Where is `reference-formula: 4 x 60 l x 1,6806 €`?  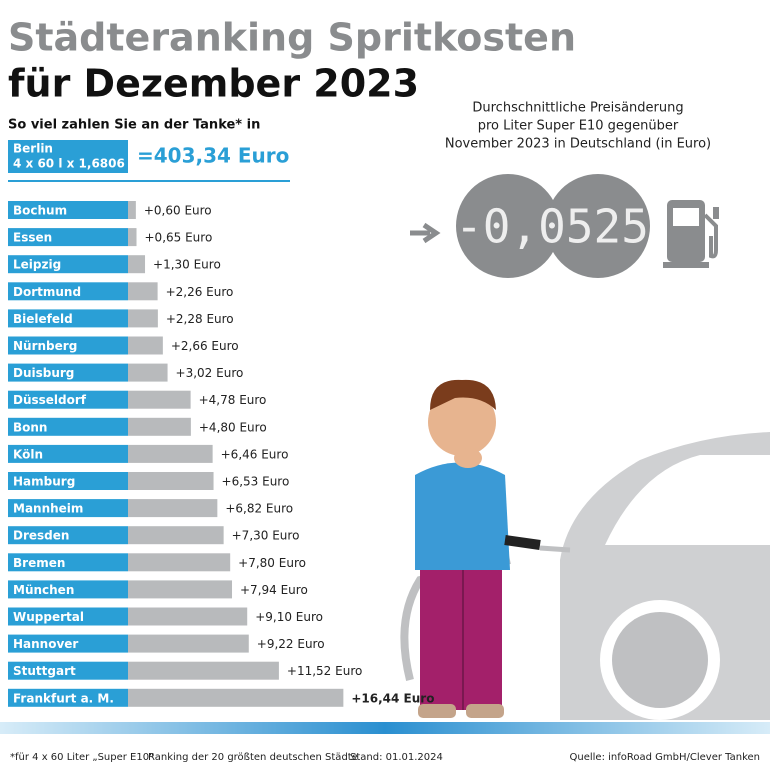
reference-formula: 4 x 60 l x 1,6806 € is located at coordinates (75, 164).